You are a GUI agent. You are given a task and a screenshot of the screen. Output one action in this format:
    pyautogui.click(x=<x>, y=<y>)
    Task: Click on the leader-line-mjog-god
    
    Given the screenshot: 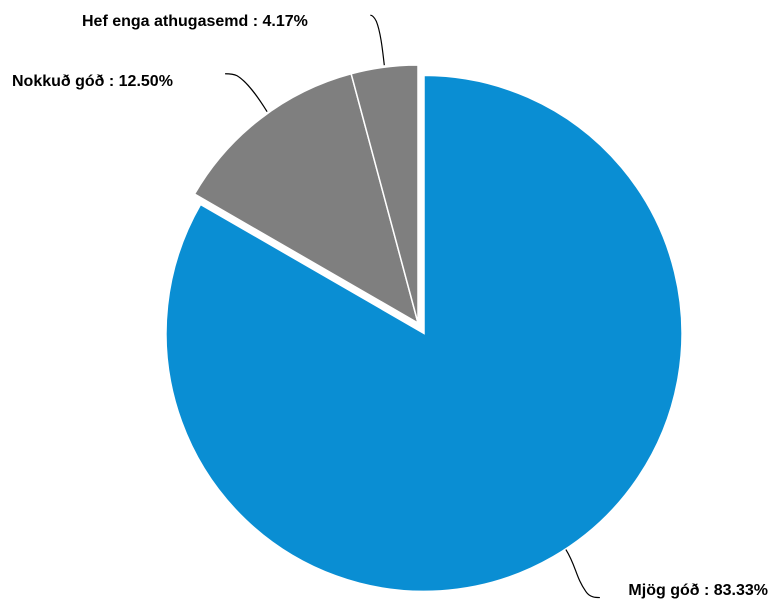 What is the action you would take?
    pyautogui.click(x=583, y=574)
    